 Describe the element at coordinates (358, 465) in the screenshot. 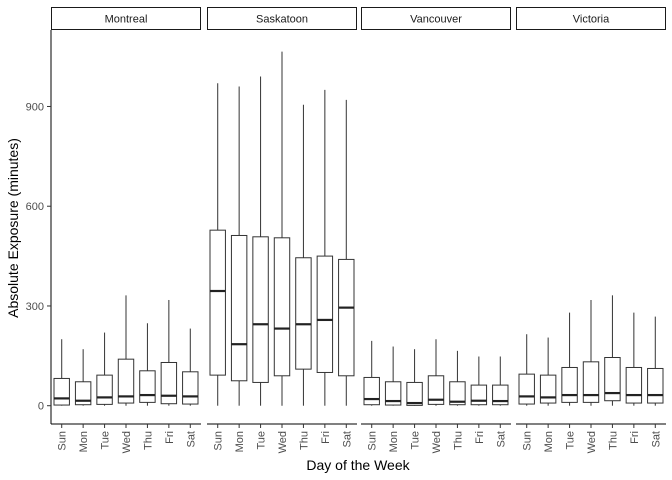

I see `x-axis-title: Day of the Week` at that location.